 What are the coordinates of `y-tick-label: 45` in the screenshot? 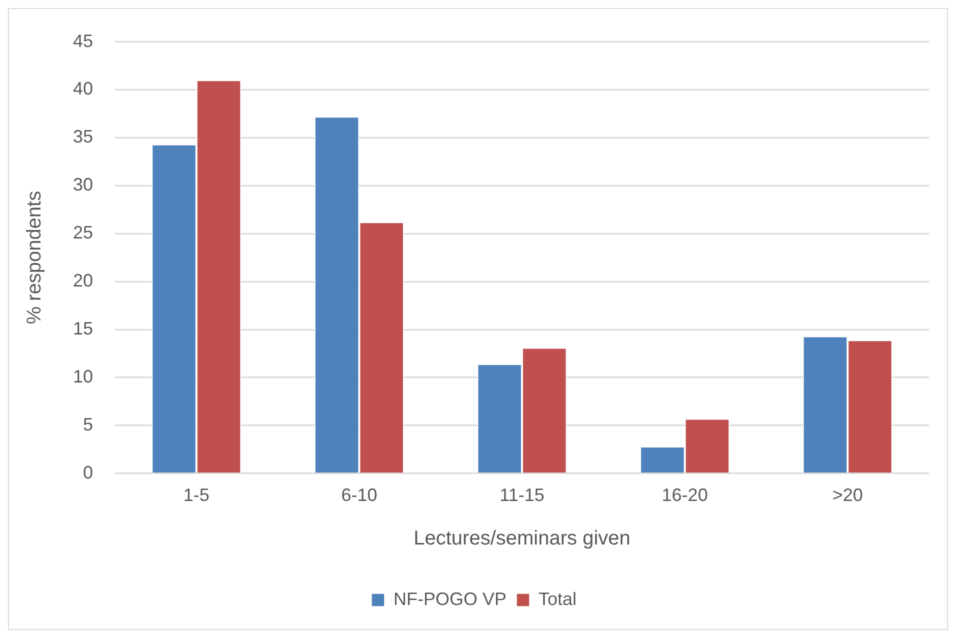 It's located at (83, 40).